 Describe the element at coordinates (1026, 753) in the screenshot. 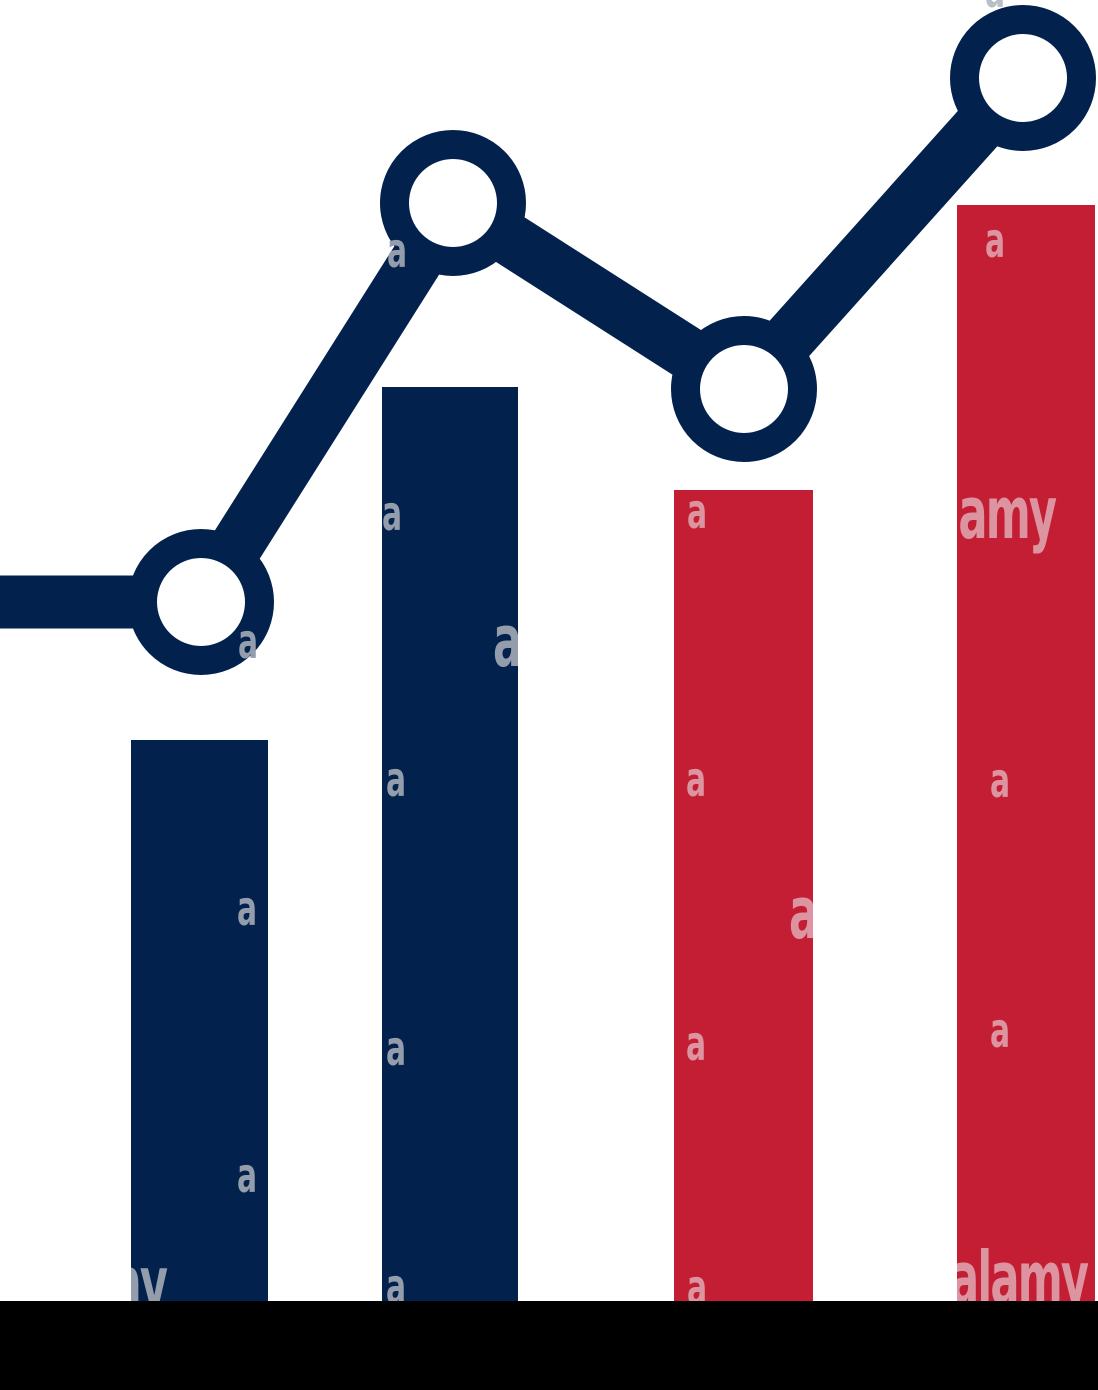

I see `bar-4: alamy alamy` at that location.